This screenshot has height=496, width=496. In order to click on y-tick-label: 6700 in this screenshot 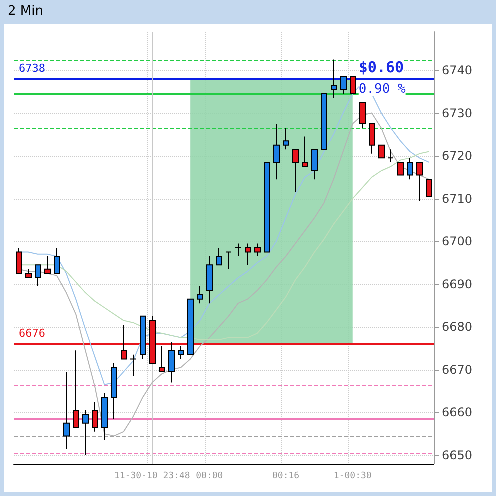, I will do `click(457, 241)`.